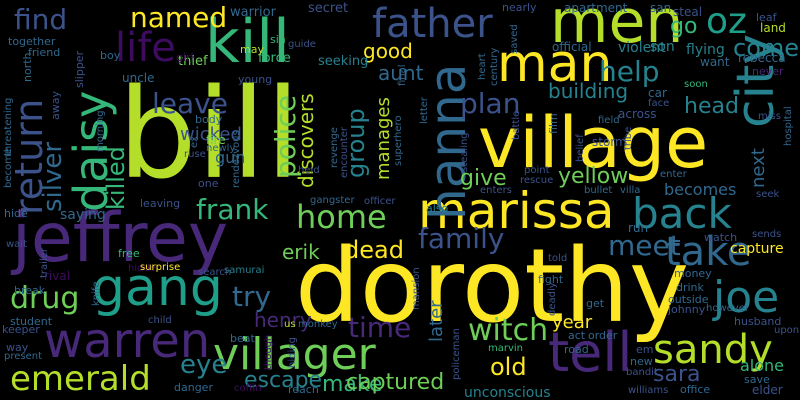 This screenshot has width=800, height=400. What do you see at coordinates (715, 62) in the screenshot?
I see `word: want` at bounding box center [715, 62].